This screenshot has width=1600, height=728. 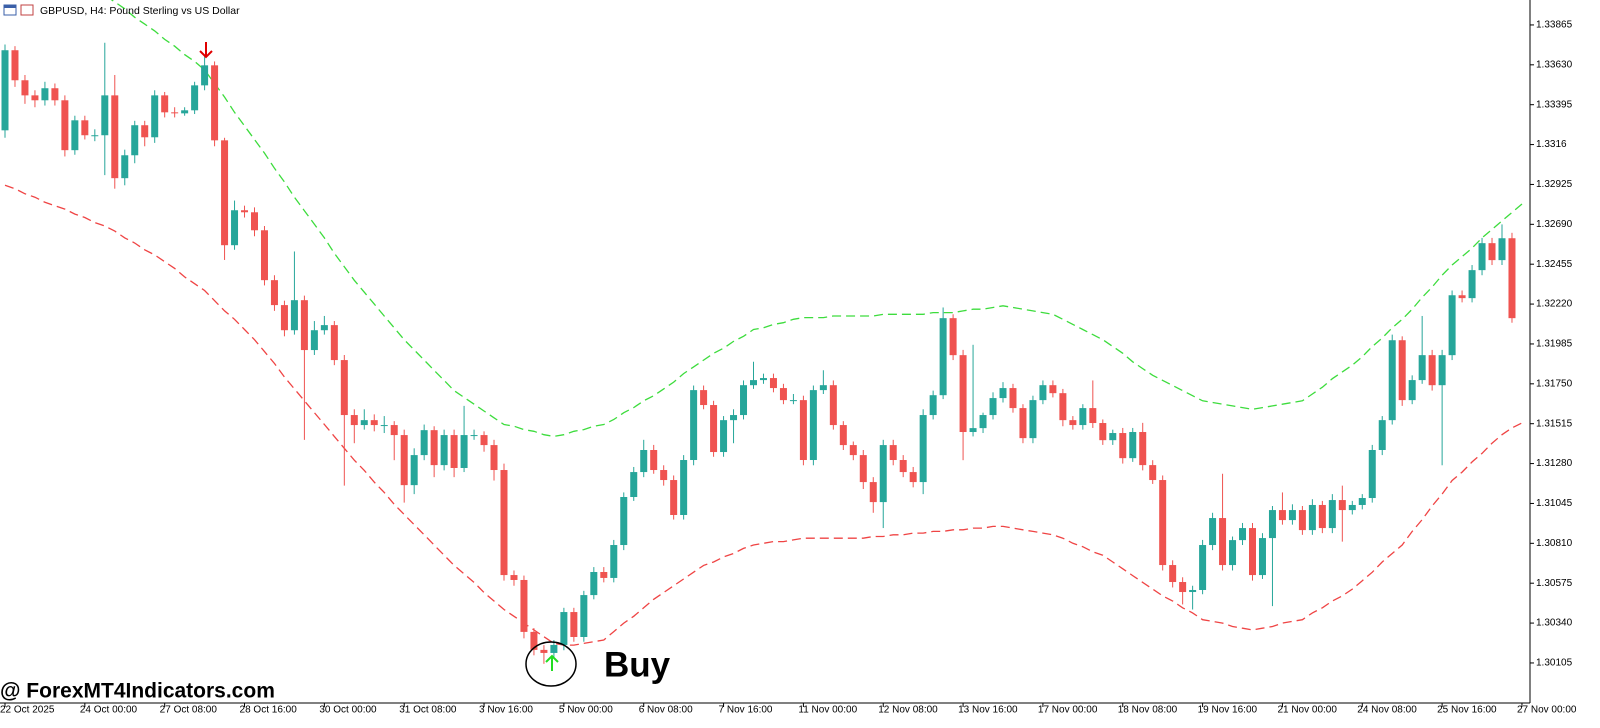 What do you see at coordinates (988, 710) in the screenshot?
I see `x-tick-label: 13 Nov 16:00` at bounding box center [988, 710].